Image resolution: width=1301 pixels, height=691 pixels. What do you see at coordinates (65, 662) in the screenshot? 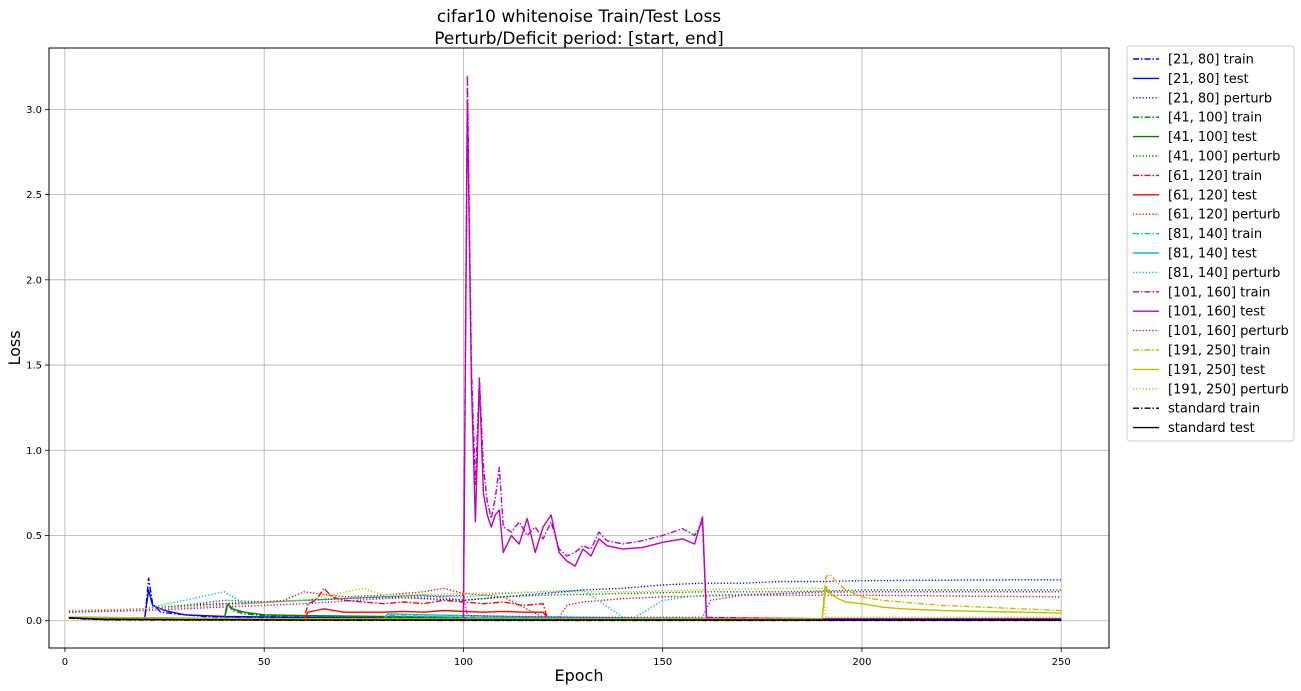
I see `x-tick-label: 0` at bounding box center [65, 662].